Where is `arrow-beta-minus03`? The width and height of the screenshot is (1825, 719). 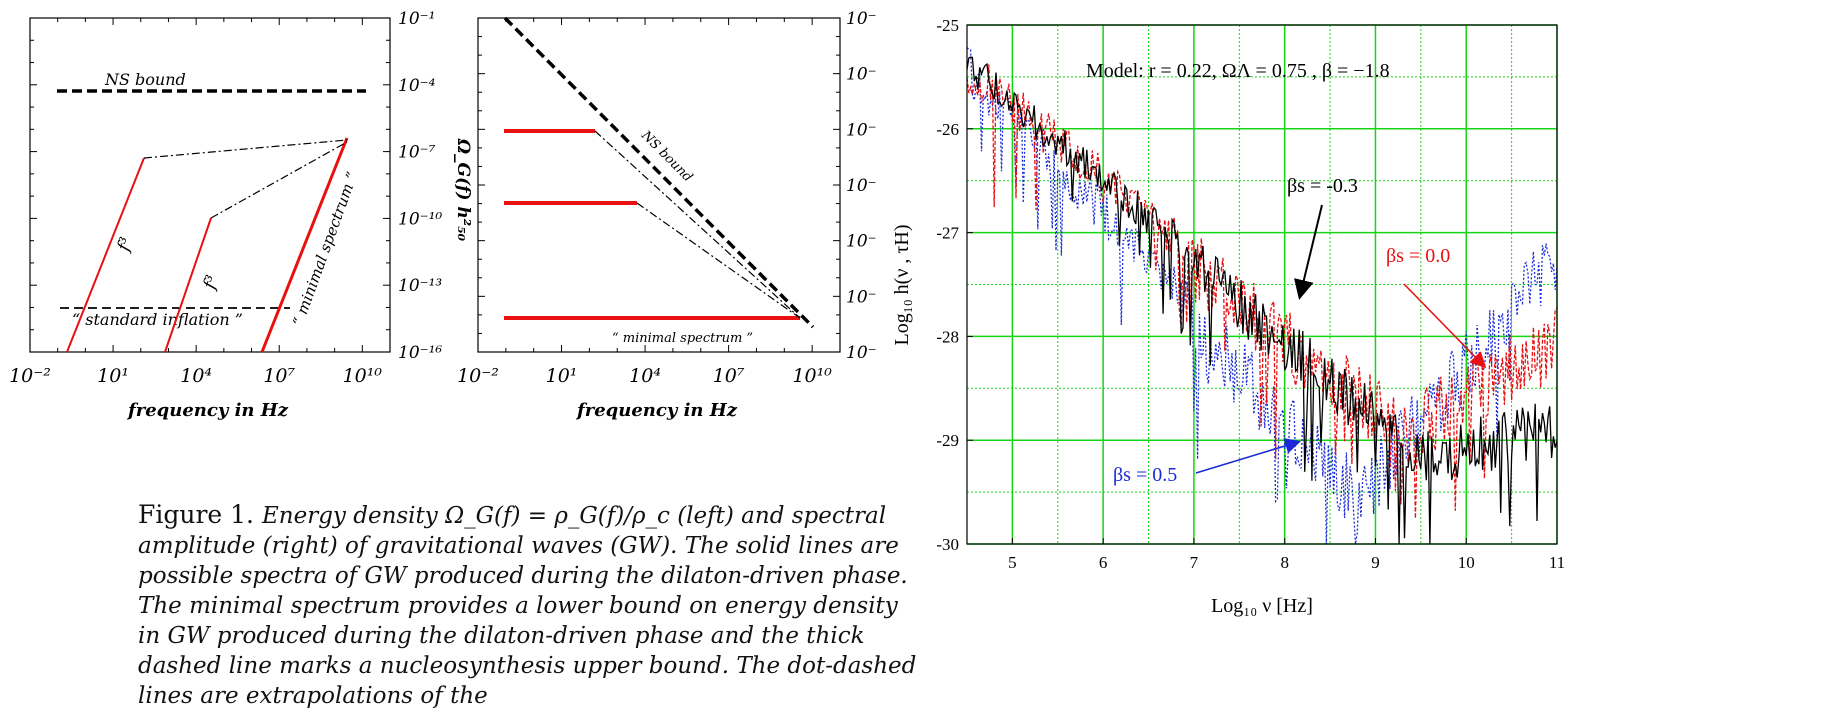
arrow-beta-minus03 is located at coordinates (1308, 252).